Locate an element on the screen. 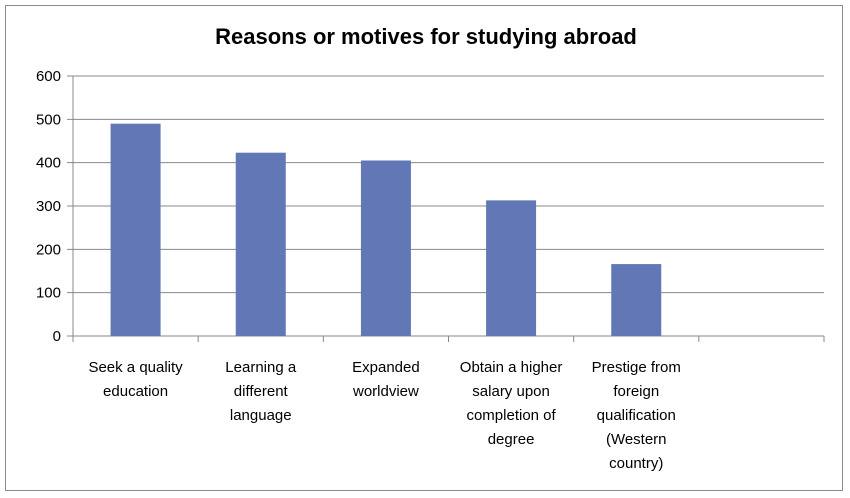  y-tick-label: 300 is located at coordinates (48, 206).